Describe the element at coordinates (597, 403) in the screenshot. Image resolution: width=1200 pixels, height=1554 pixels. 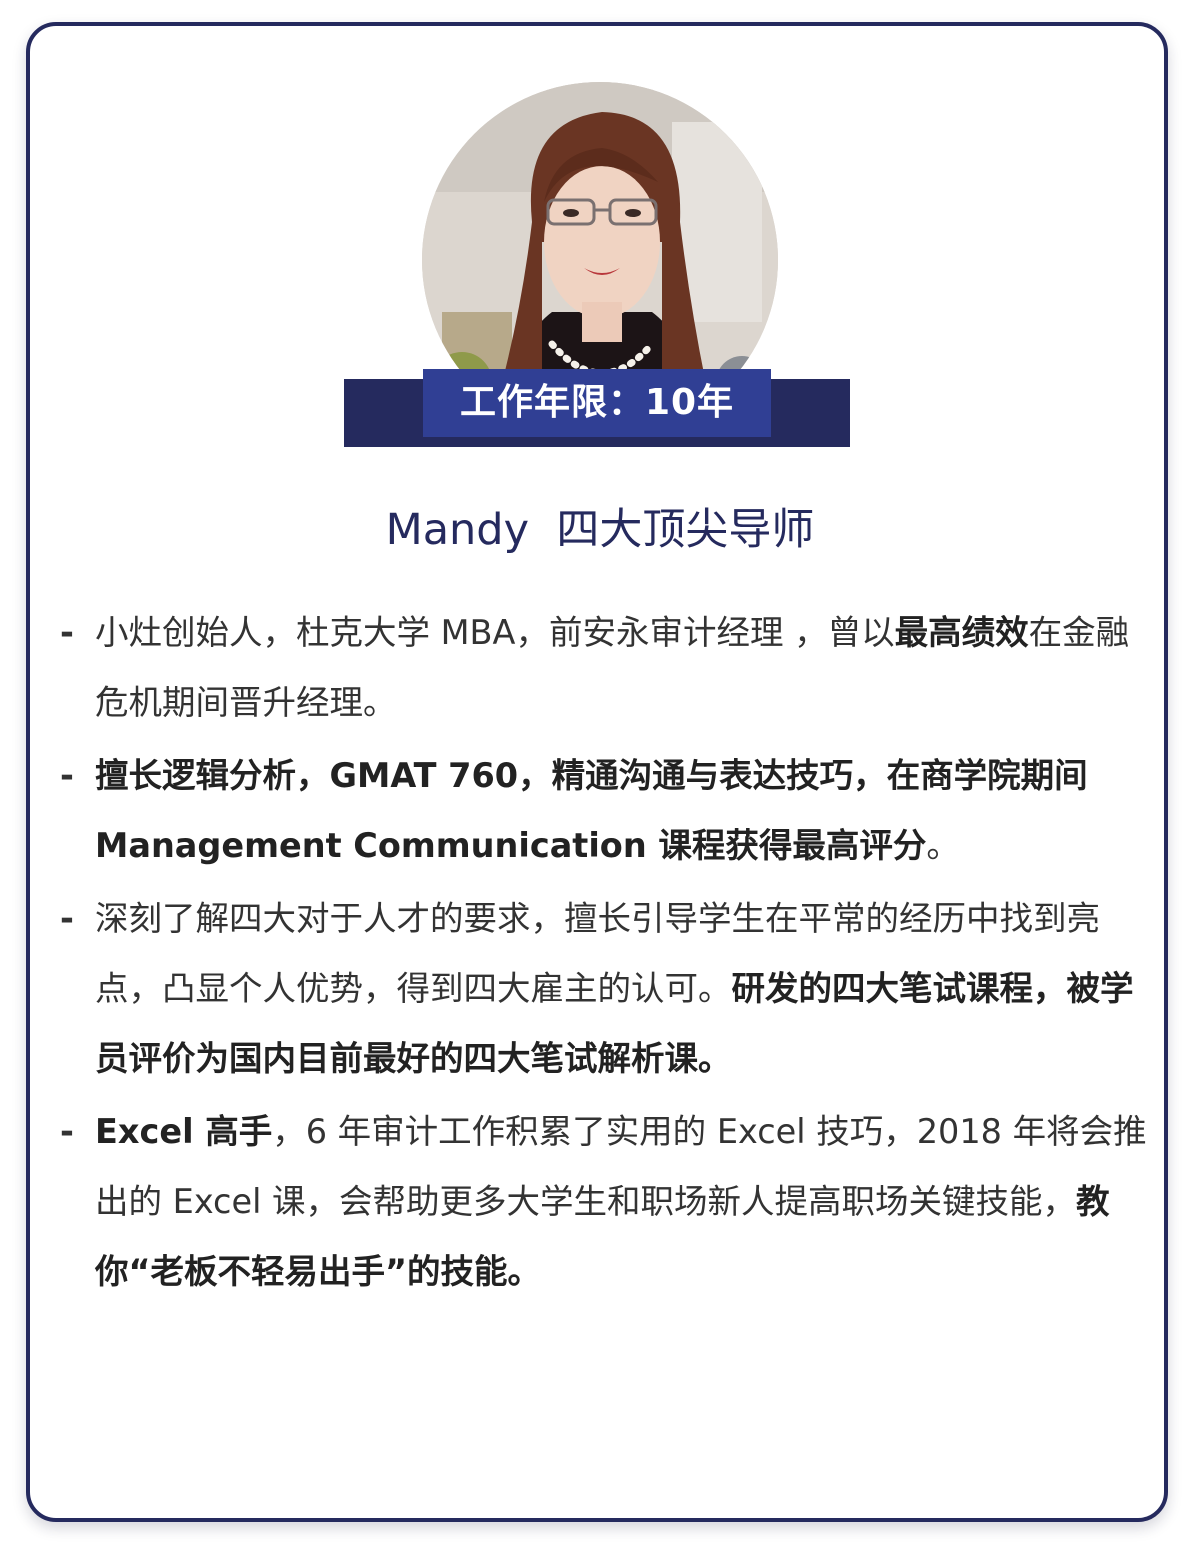
I see `experience-badge: 工作年限：10年` at that location.